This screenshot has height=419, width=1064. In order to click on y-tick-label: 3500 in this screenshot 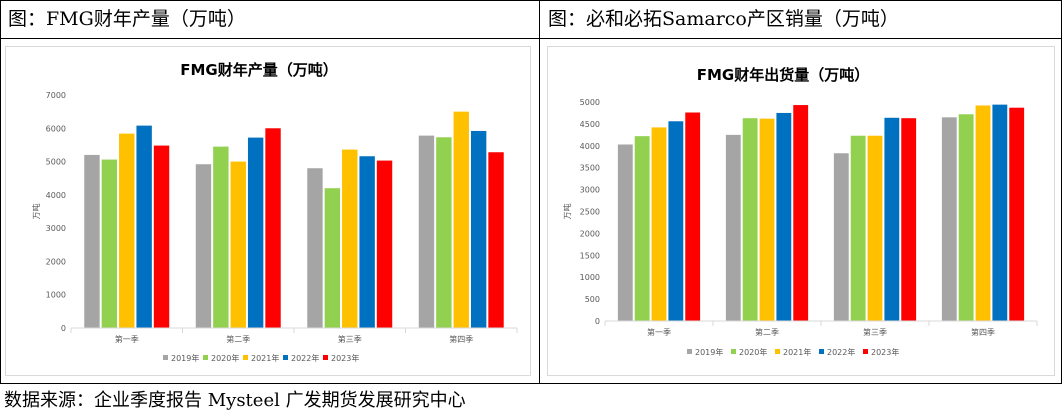, I will do `click(590, 168)`.